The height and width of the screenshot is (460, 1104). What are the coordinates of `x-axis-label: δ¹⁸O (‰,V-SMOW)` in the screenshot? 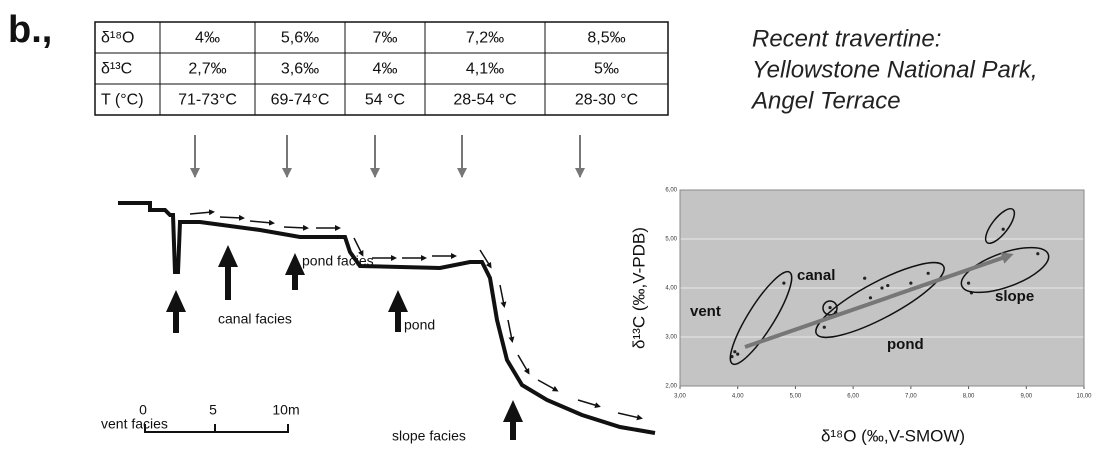 It's located at (893, 435).